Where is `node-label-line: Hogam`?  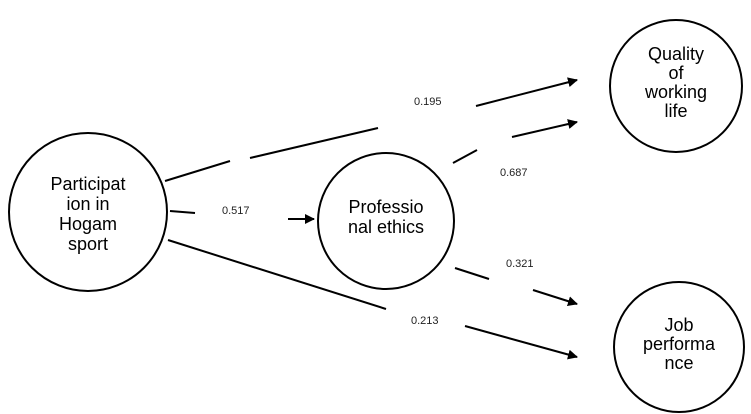
node-label-line: Hogam is located at coordinates (88, 224).